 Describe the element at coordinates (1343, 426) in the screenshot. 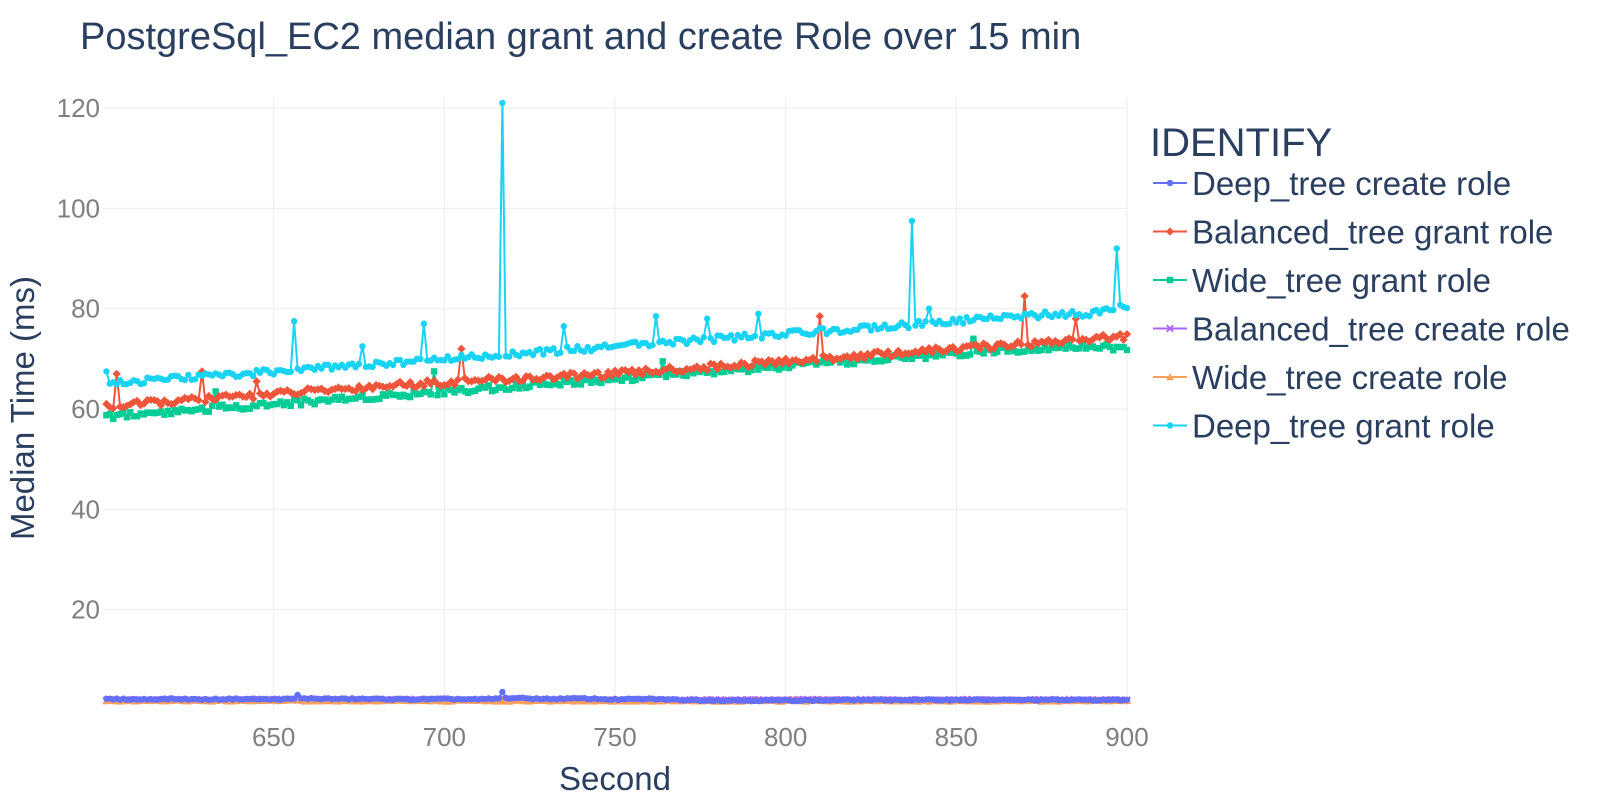

I see `legend-label: Deep_tree grant role` at that location.